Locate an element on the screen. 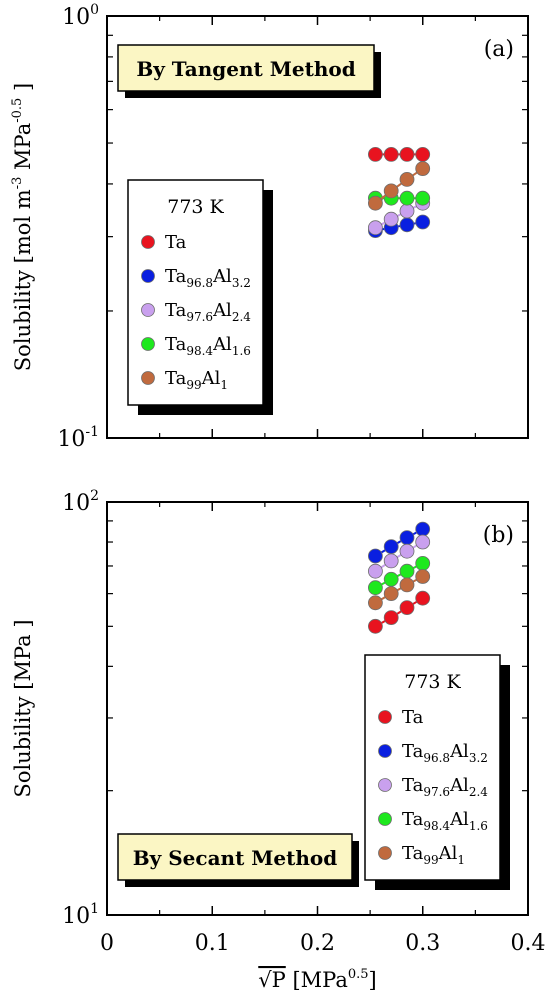 This screenshot has height=1005, width=550. x-tick-label: 0.2 is located at coordinates (317, 943).